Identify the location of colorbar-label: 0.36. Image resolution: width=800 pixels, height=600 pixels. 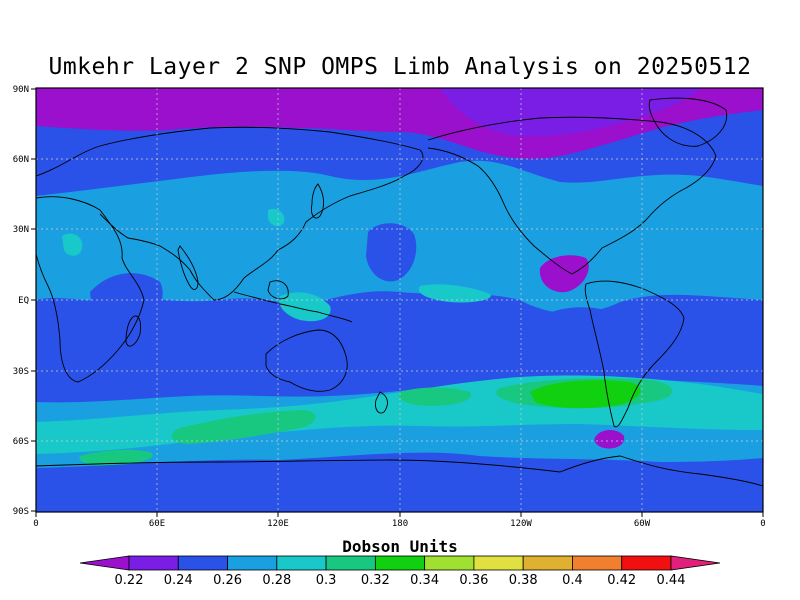
(473, 580).